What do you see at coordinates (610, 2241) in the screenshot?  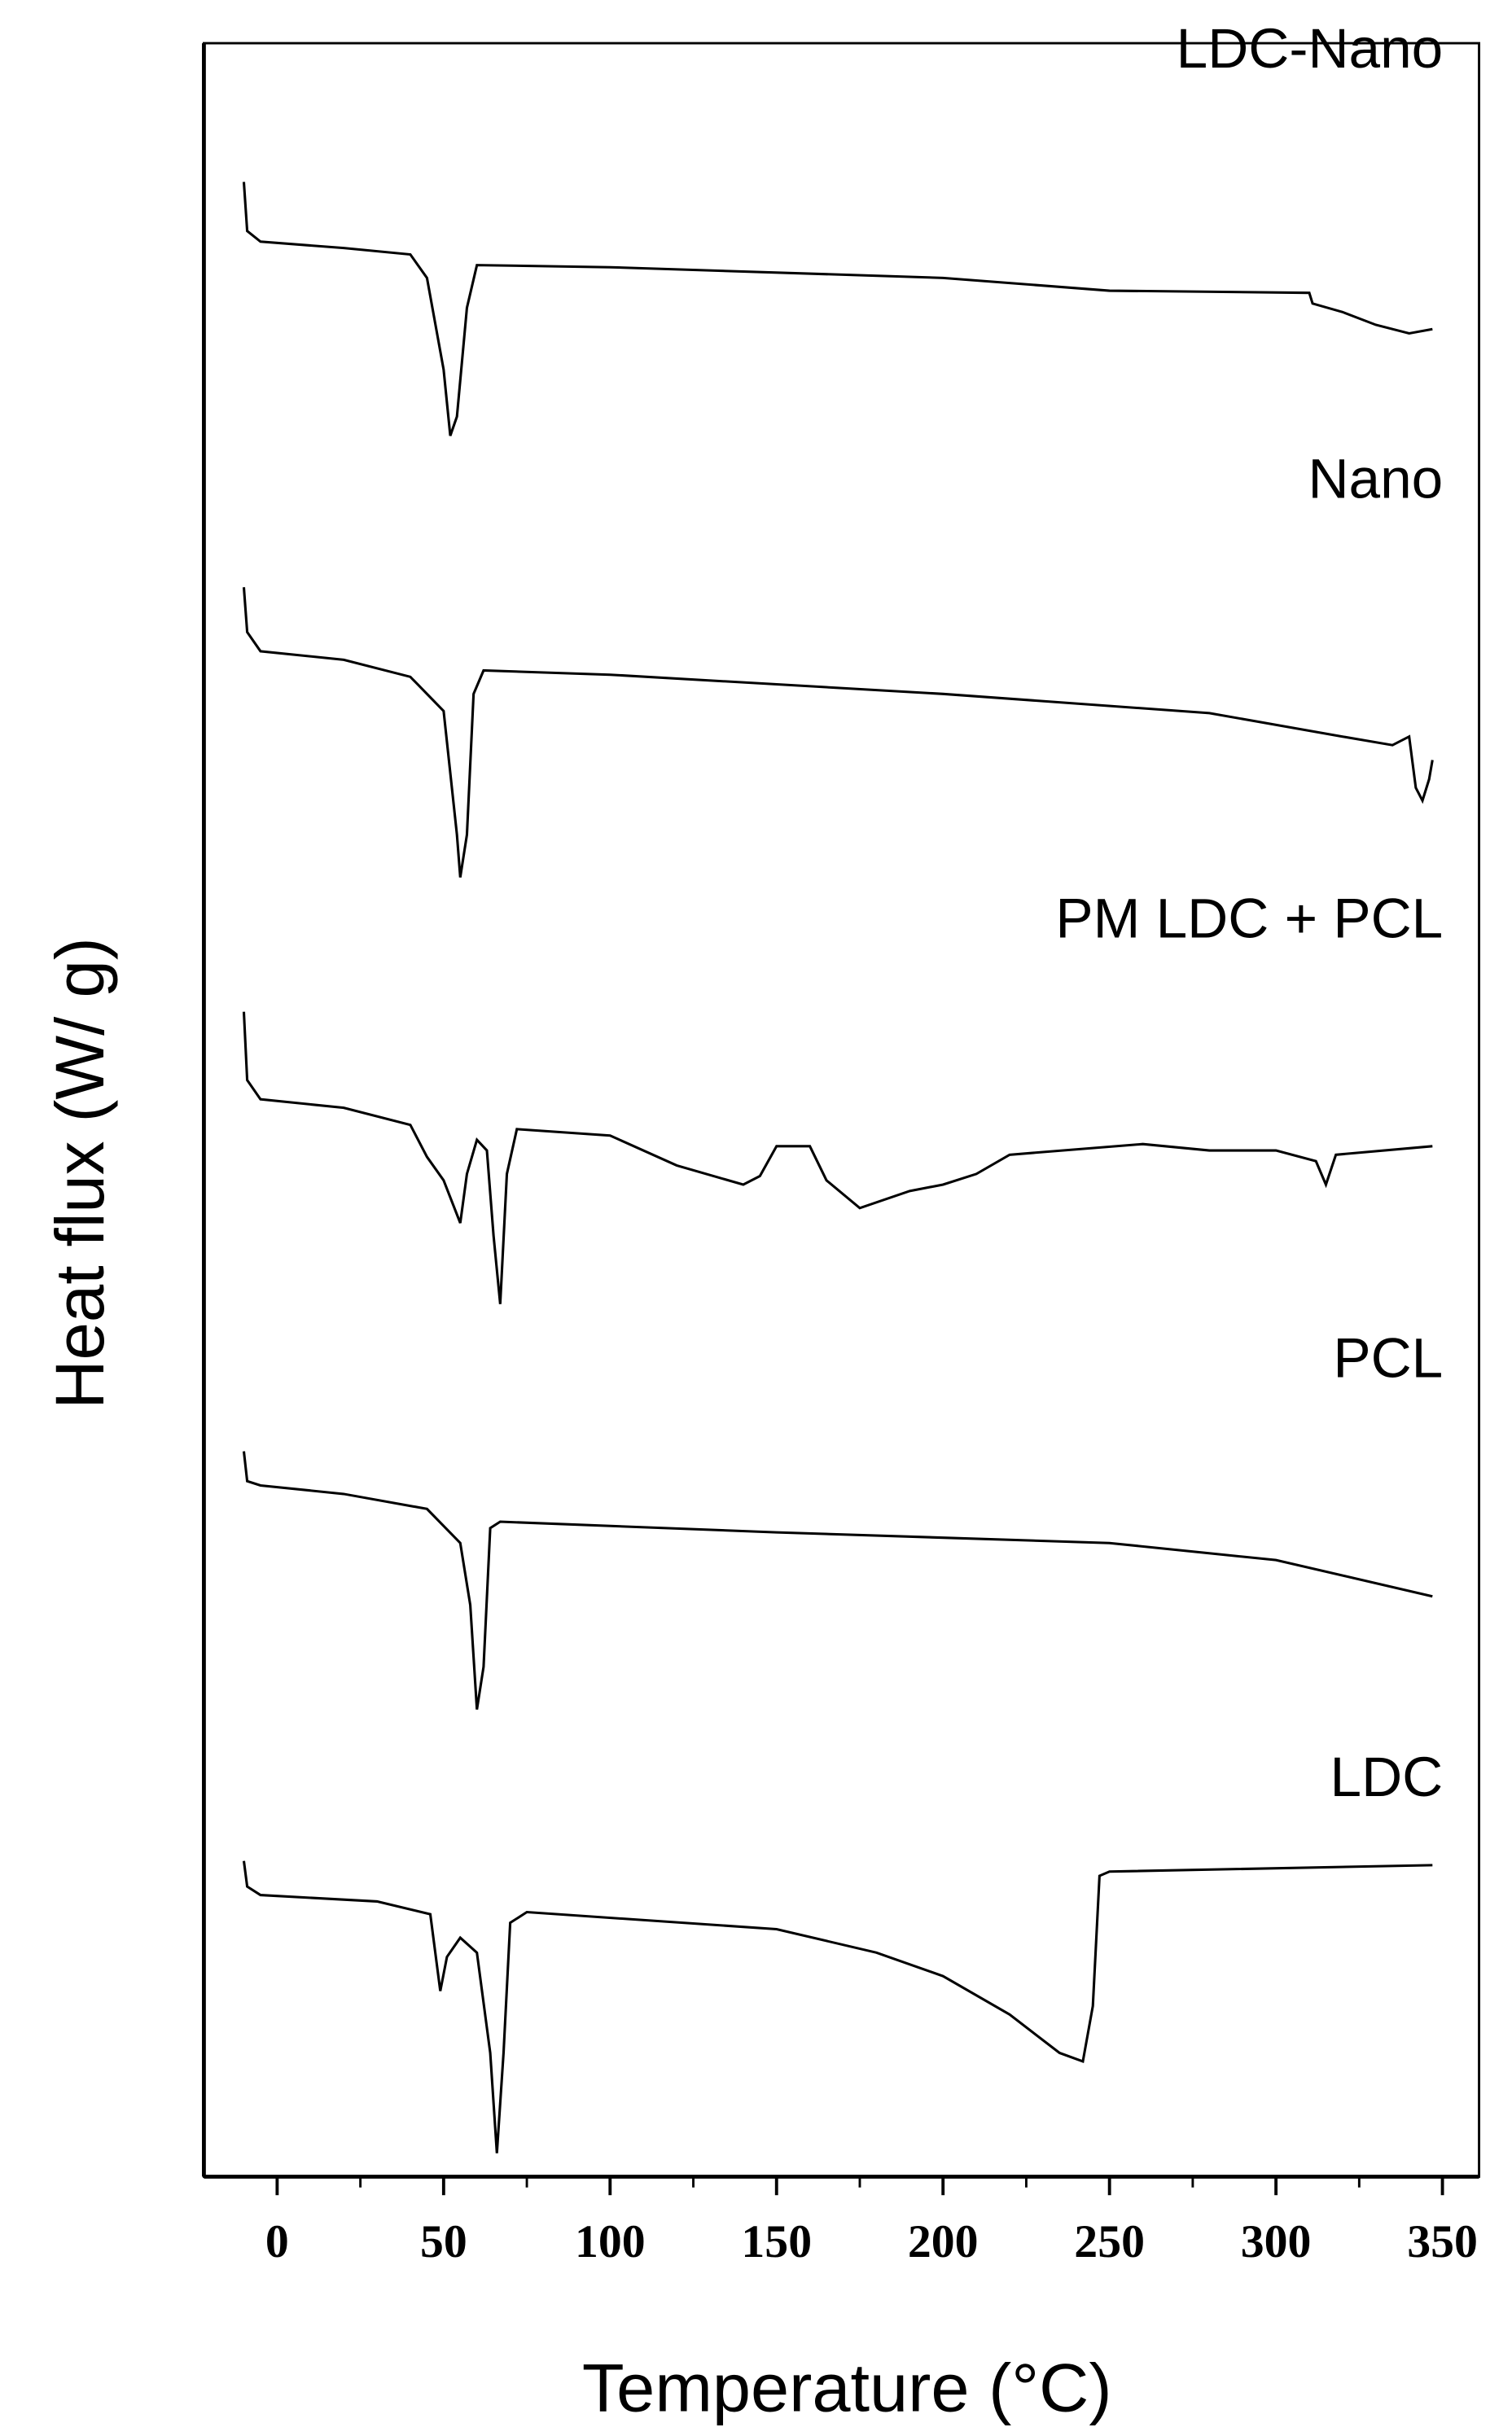 I see `x-tick-label: 100` at bounding box center [610, 2241].